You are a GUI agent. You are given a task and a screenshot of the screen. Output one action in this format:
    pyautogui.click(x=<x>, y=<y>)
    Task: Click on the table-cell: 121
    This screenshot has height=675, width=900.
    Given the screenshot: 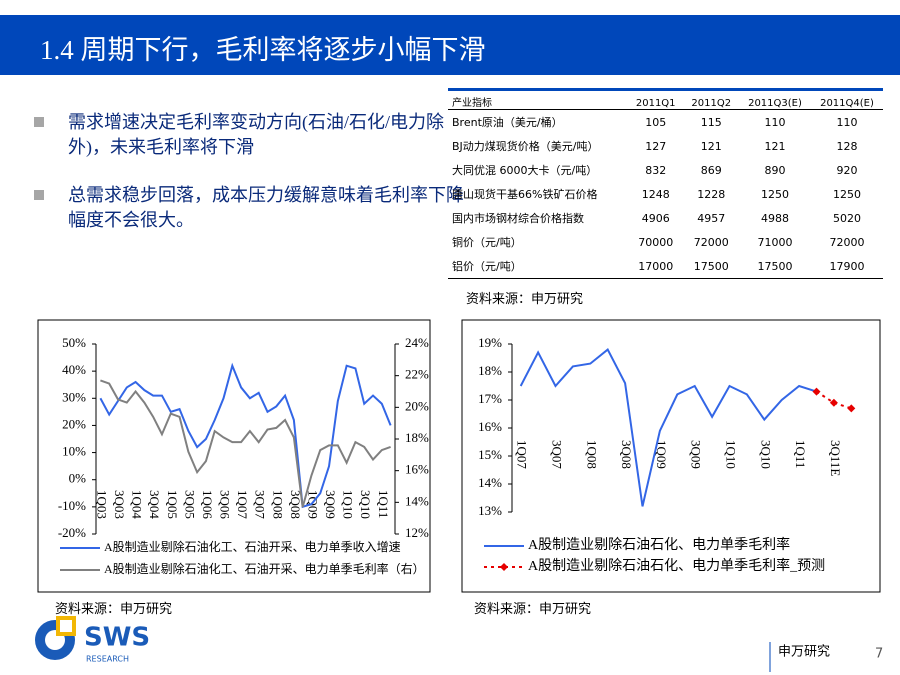 What is the action you would take?
    pyautogui.click(x=775, y=146)
    